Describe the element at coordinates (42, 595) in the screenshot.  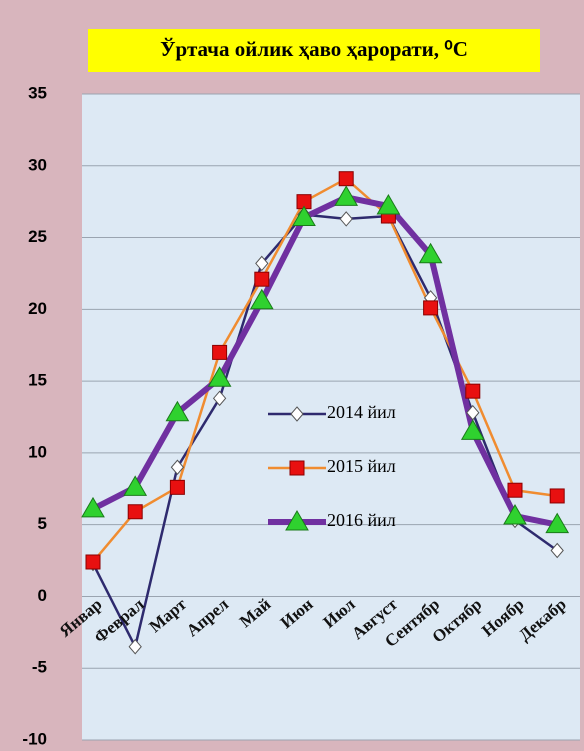
I see `y-tick-label: 0` at that location.